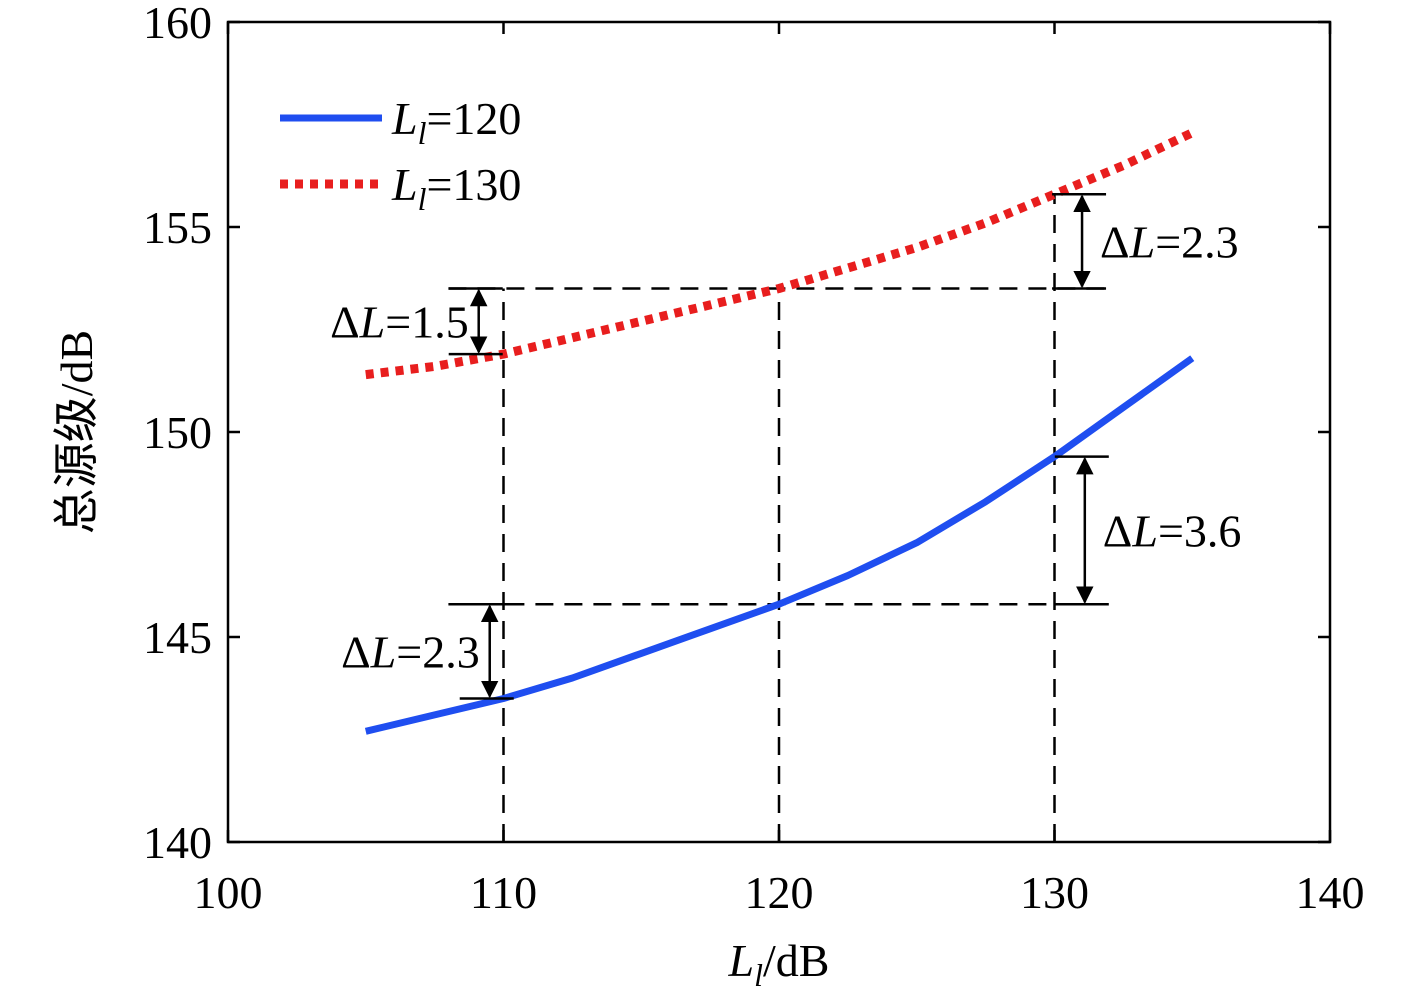  I want to click on legend: Ll=120 Ll=130, so click(400, 155).